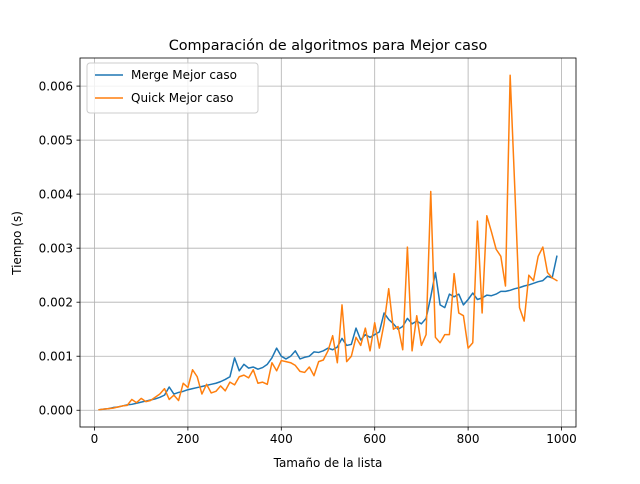 The image size is (640, 484). What do you see at coordinates (56, 357) in the screenshot?
I see `y-tick-label: 0.001` at bounding box center [56, 357].